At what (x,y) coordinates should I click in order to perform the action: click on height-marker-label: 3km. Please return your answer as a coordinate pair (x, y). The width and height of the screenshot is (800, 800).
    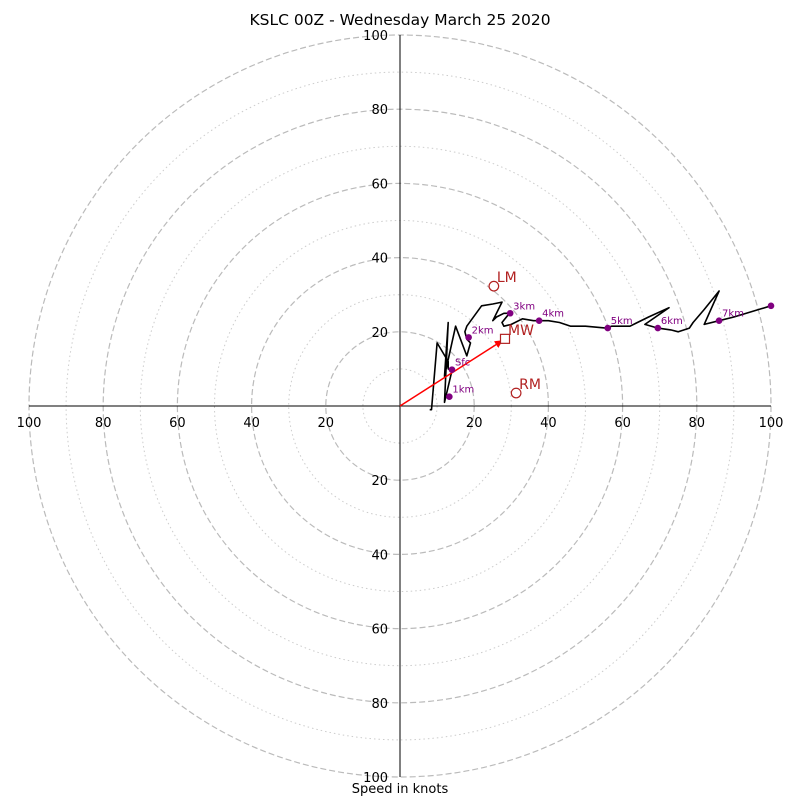
    Looking at the image, I should click on (524, 306).